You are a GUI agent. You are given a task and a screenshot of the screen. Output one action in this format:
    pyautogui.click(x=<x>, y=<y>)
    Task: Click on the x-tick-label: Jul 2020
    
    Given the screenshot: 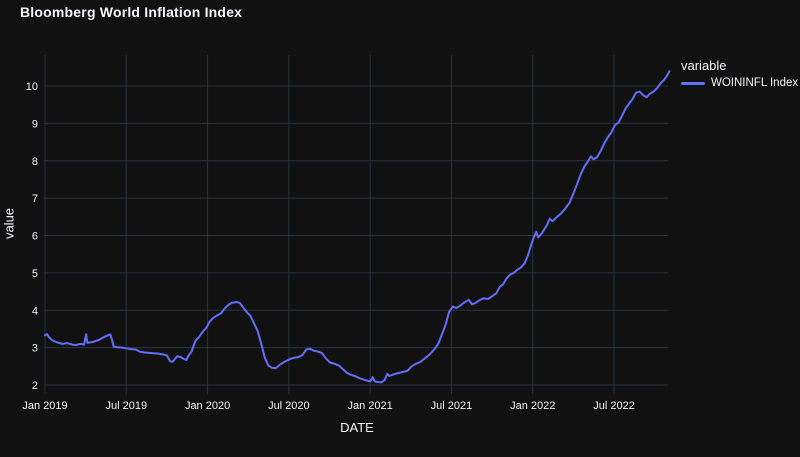 What is the action you would take?
    pyautogui.click(x=289, y=406)
    